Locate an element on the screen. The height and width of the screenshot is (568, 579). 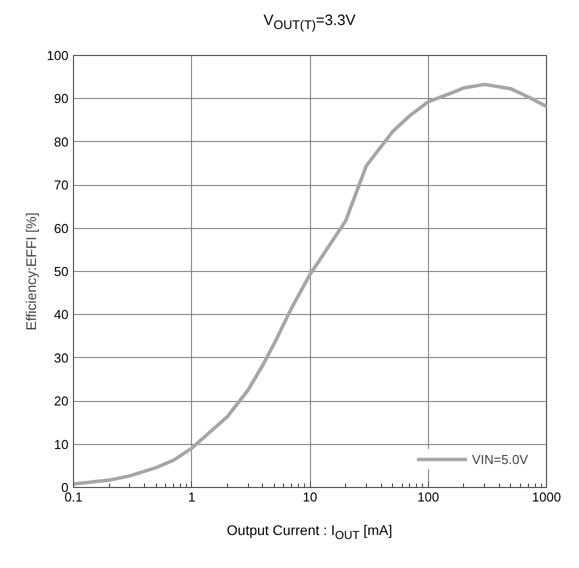
chart-title: V$_{OUT(T)}$=3.3V is located at coordinates (310, 22).